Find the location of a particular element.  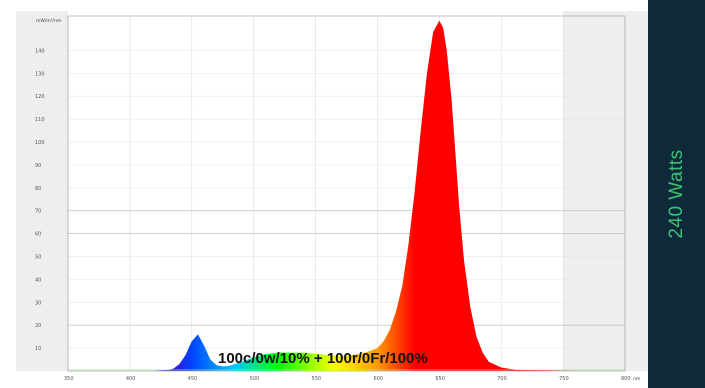

x-tick-label: 500 is located at coordinates (255, 379).